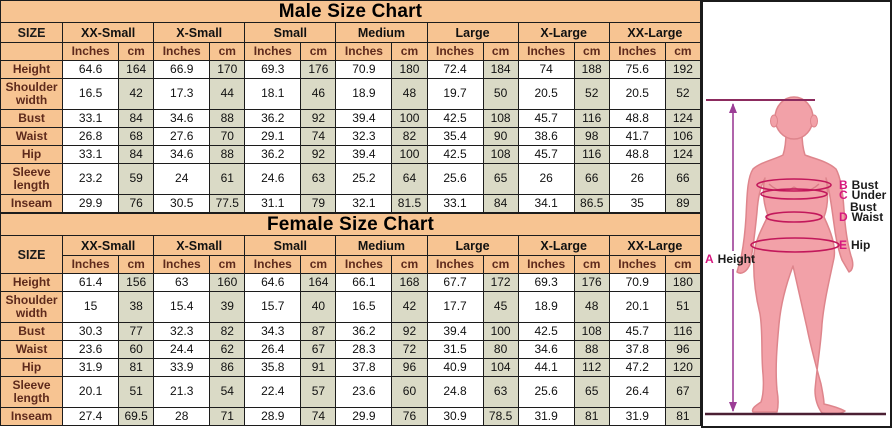 This screenshot has width=892, height=428. I want to click on value-cell: 86.5, so click(591, 203).